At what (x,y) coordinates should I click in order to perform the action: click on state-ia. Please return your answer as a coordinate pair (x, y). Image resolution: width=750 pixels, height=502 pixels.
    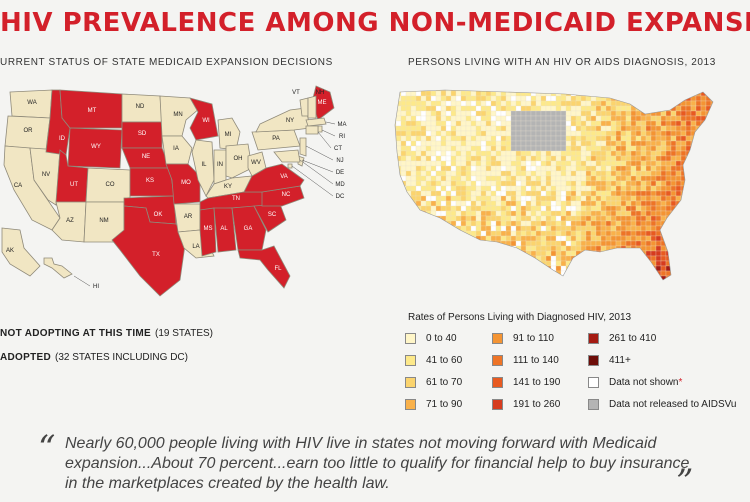
    Looking at the image, I should click on (177, 150).